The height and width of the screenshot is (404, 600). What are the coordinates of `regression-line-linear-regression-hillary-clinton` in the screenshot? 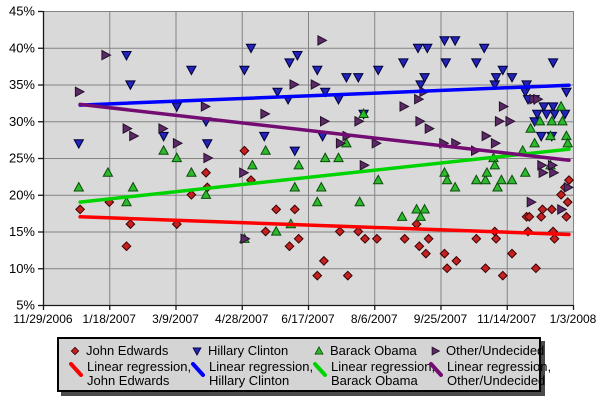 It's located at (324, 95).